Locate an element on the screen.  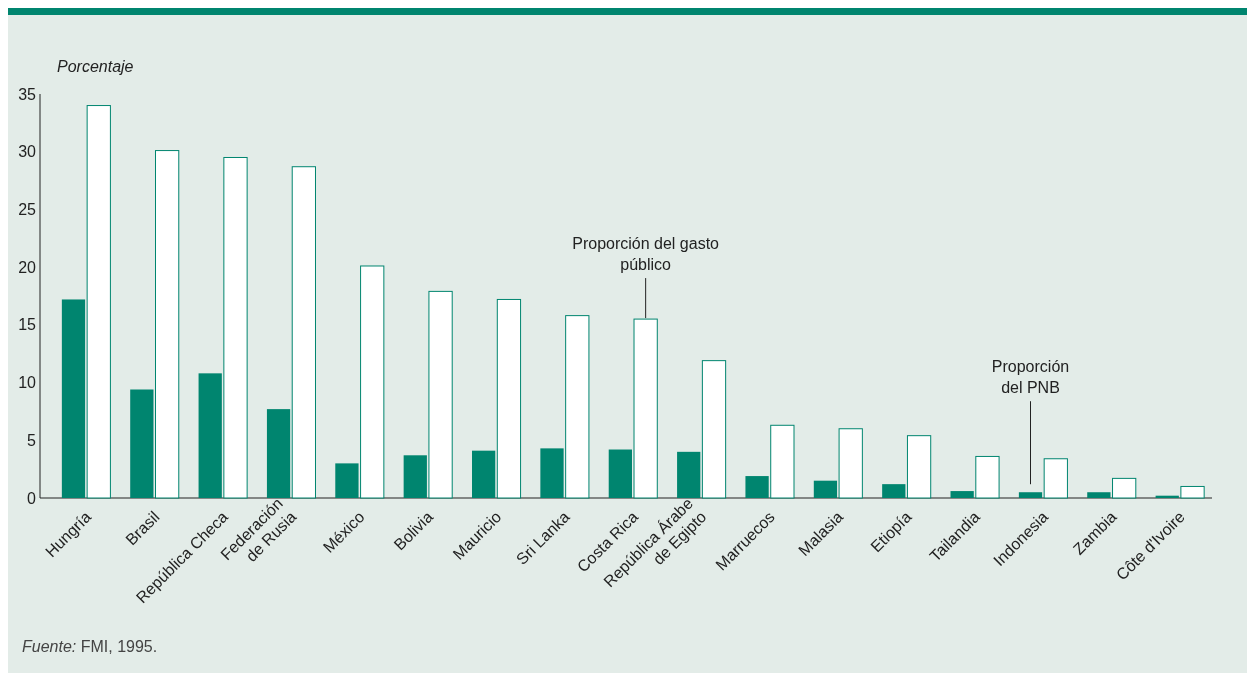
source-note: Fuente: FMI, 1995. is located at coordinates (90, 646).